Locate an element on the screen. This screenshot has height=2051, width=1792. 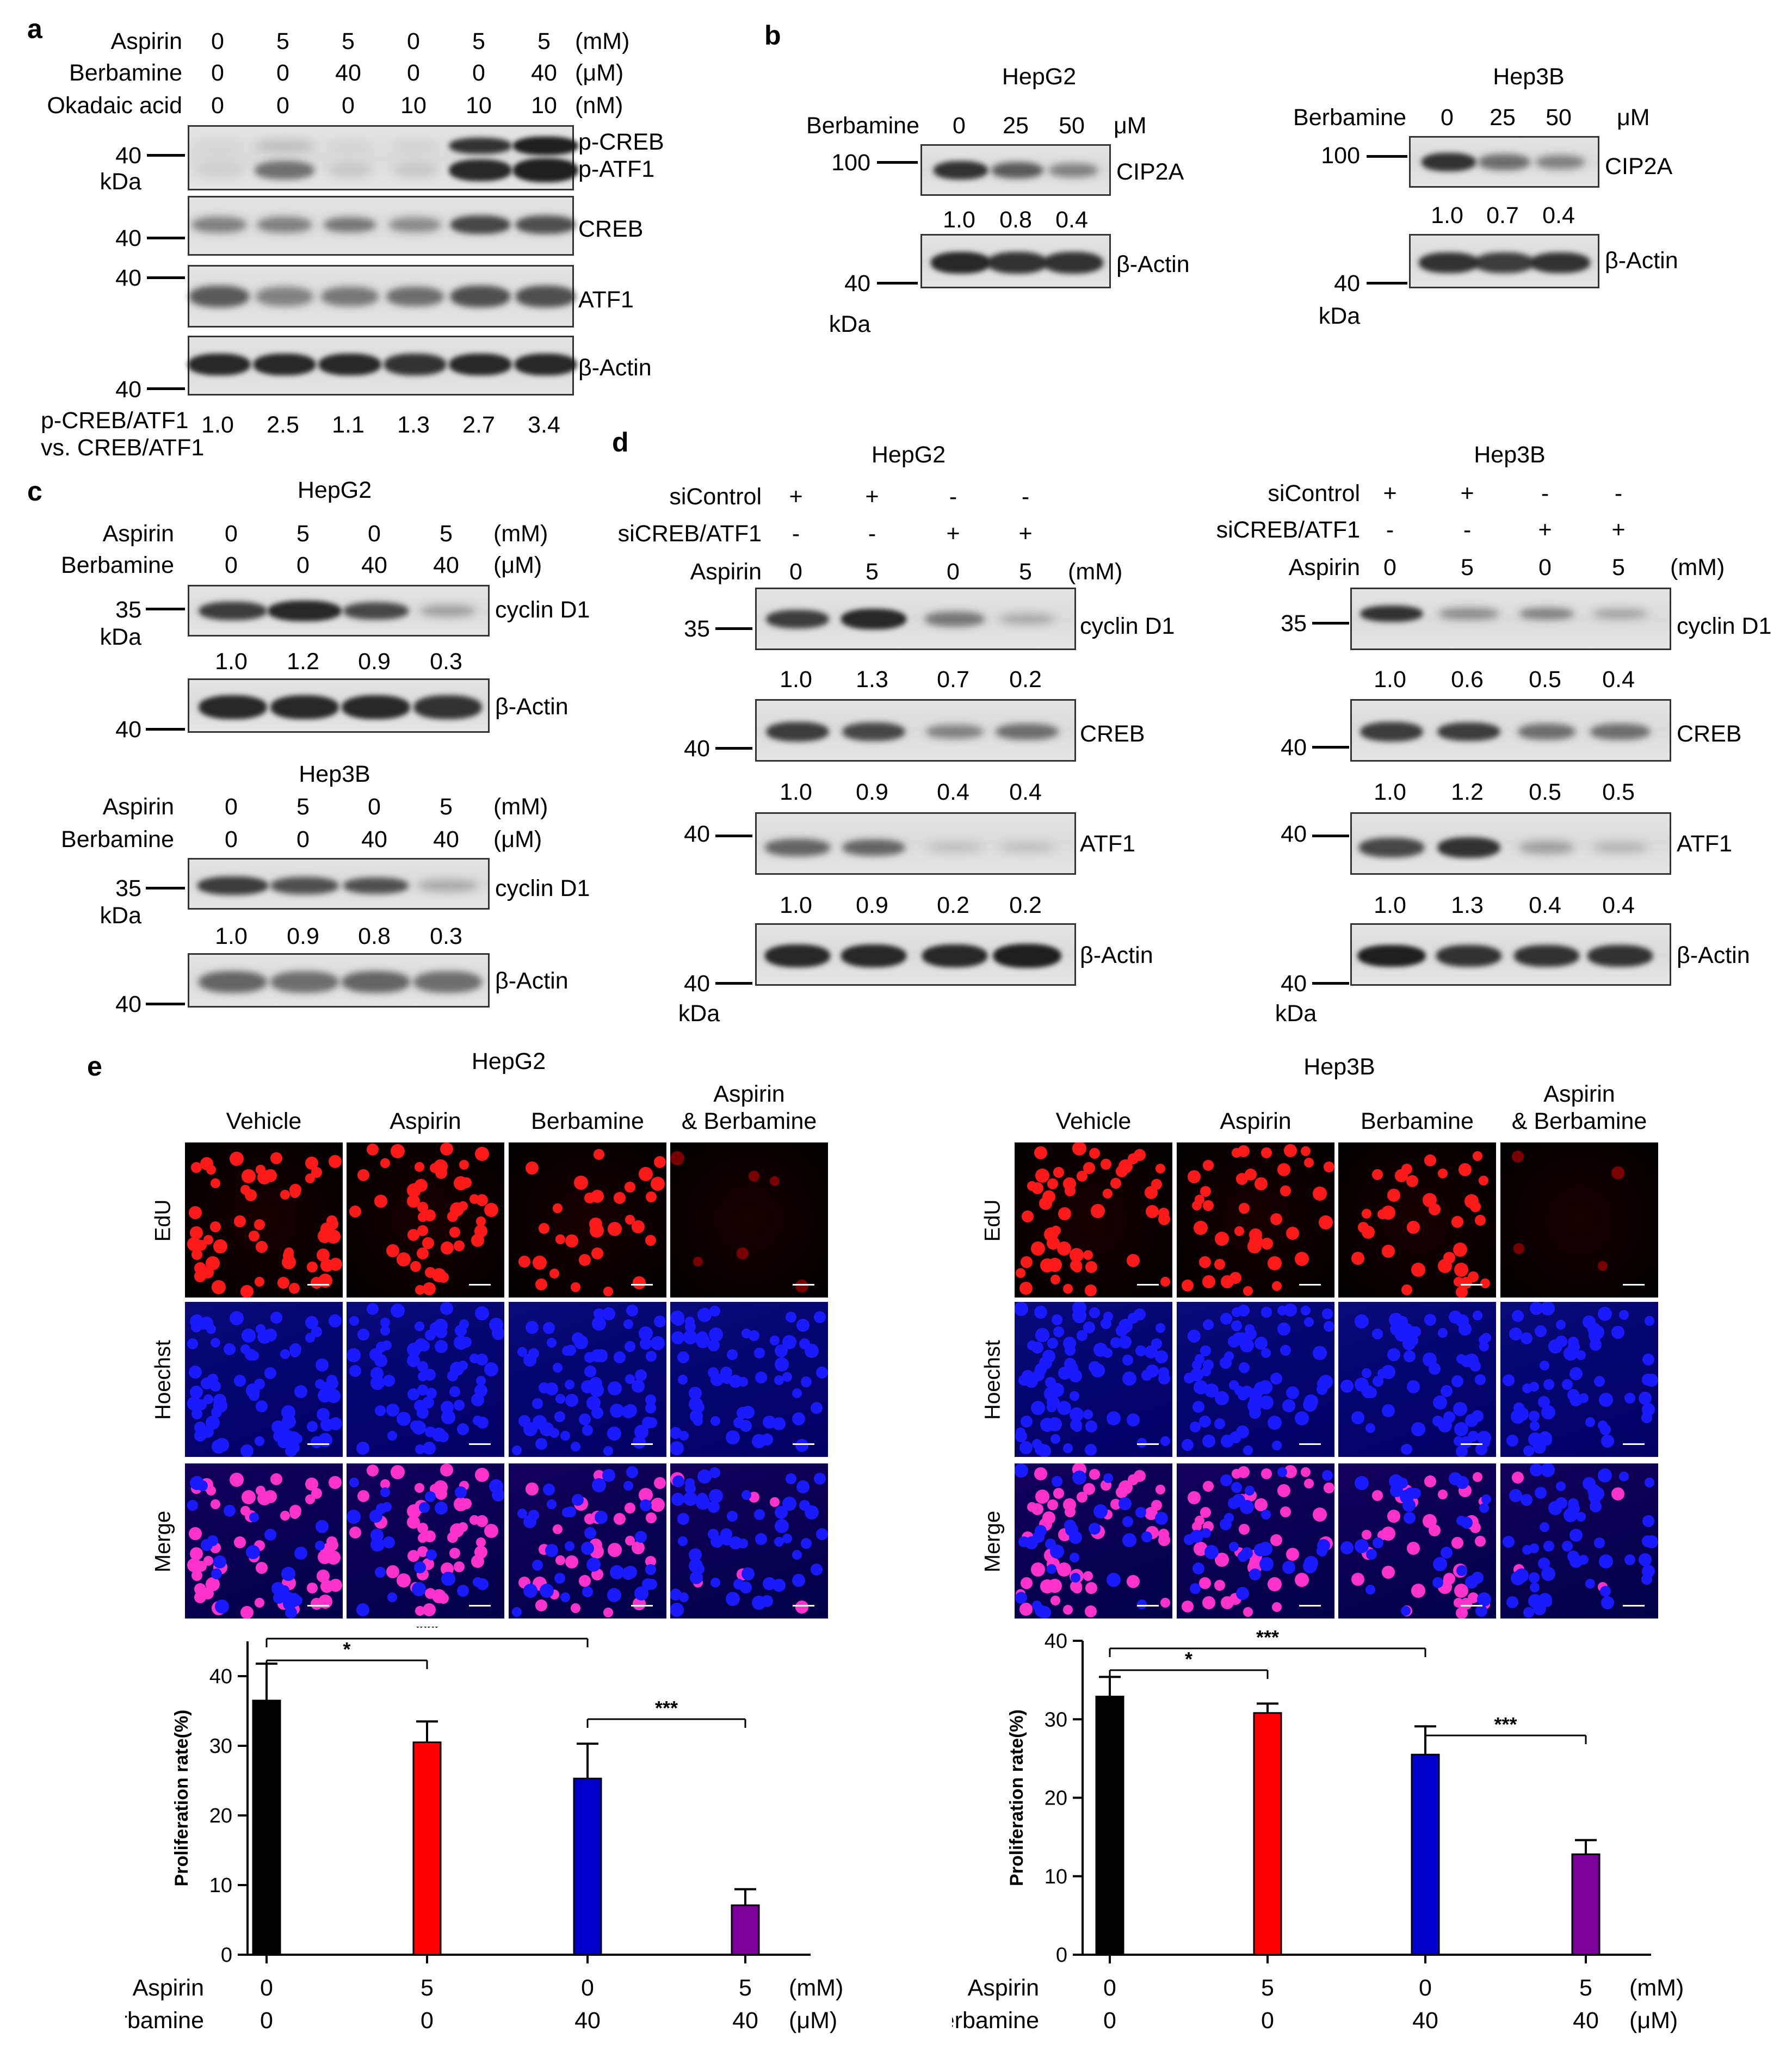
unit-um: (μM) is located at coordinates (517, 839).